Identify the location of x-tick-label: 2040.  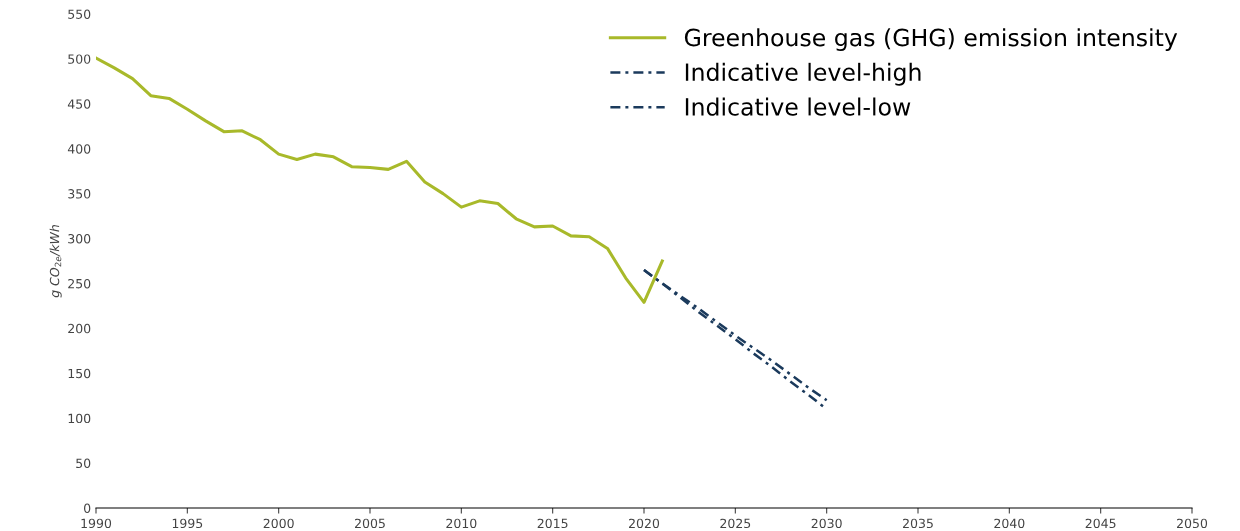
(1009, 523).